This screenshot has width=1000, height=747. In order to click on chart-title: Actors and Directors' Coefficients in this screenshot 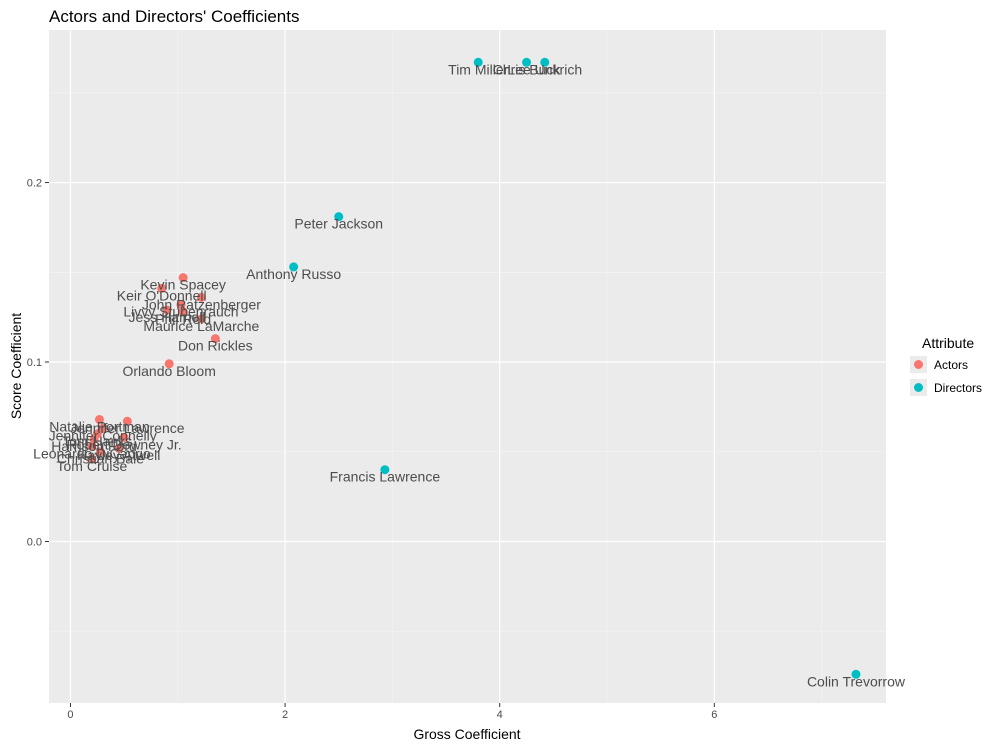, I will do `click(174, 16)`.